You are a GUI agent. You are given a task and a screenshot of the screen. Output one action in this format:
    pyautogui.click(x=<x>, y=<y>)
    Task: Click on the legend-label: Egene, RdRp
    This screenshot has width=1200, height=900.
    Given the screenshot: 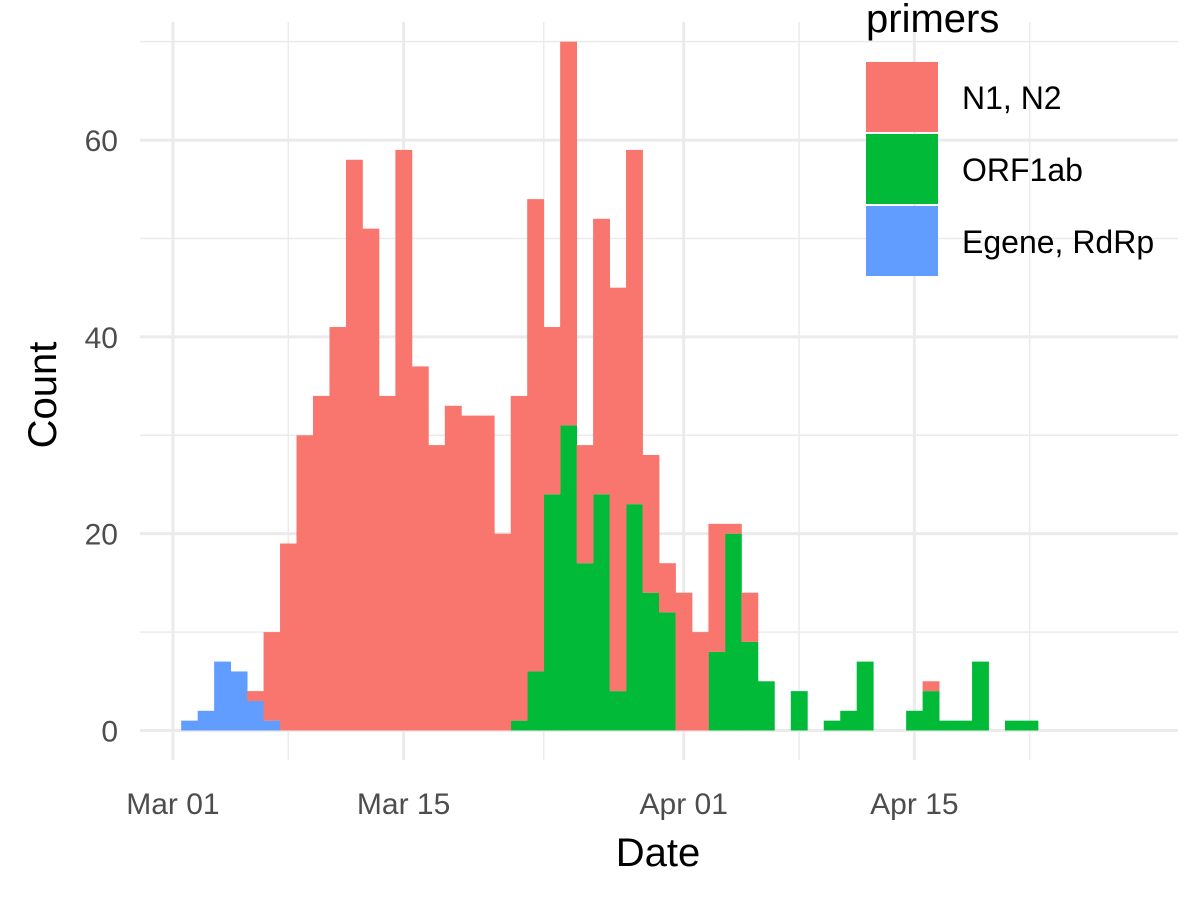 What is the action you would take?
    pyautogui.click(x=1058, y=242)
    